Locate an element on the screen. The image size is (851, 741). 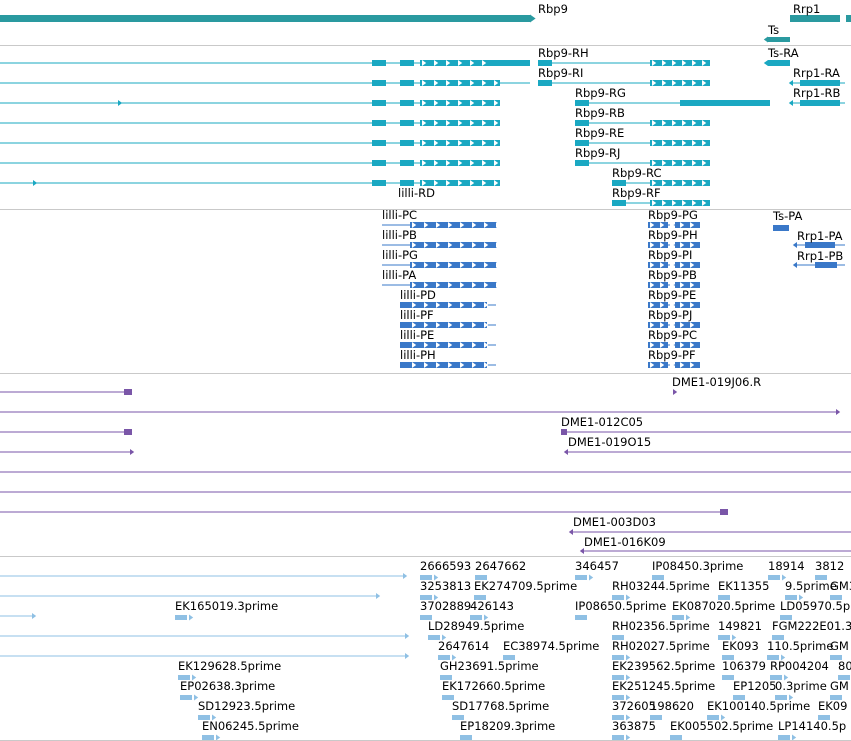
feature-label: 426143 is located at coordinates (492, 606).